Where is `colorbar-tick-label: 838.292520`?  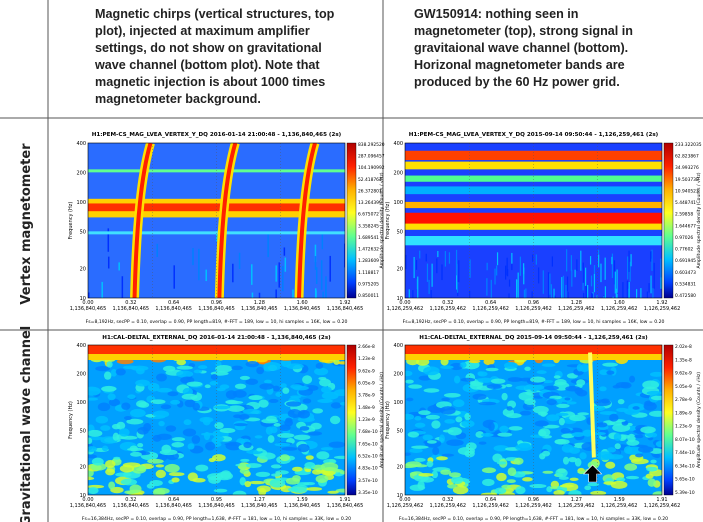 colorbar-tick-label: 838.292520 is located at coordinates (371, 145).